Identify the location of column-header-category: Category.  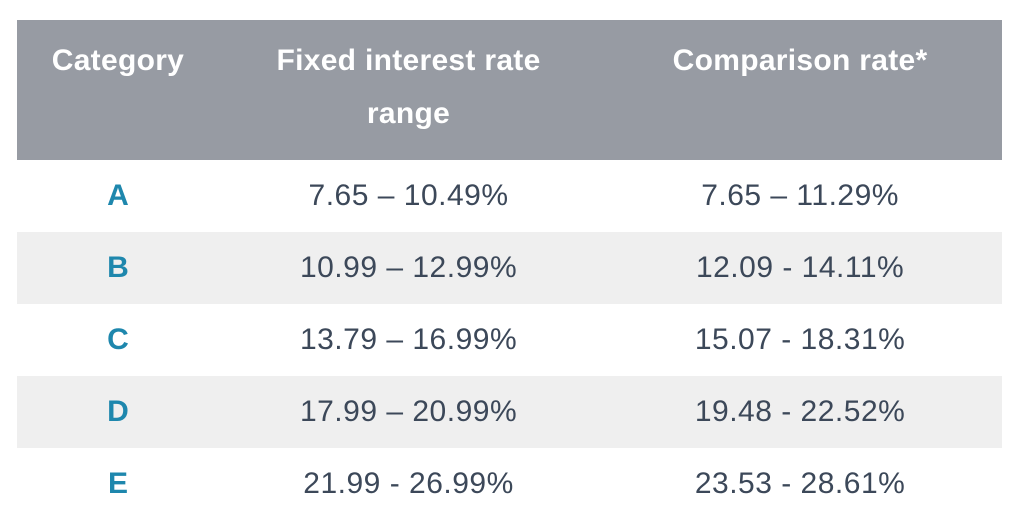
(118, 90).